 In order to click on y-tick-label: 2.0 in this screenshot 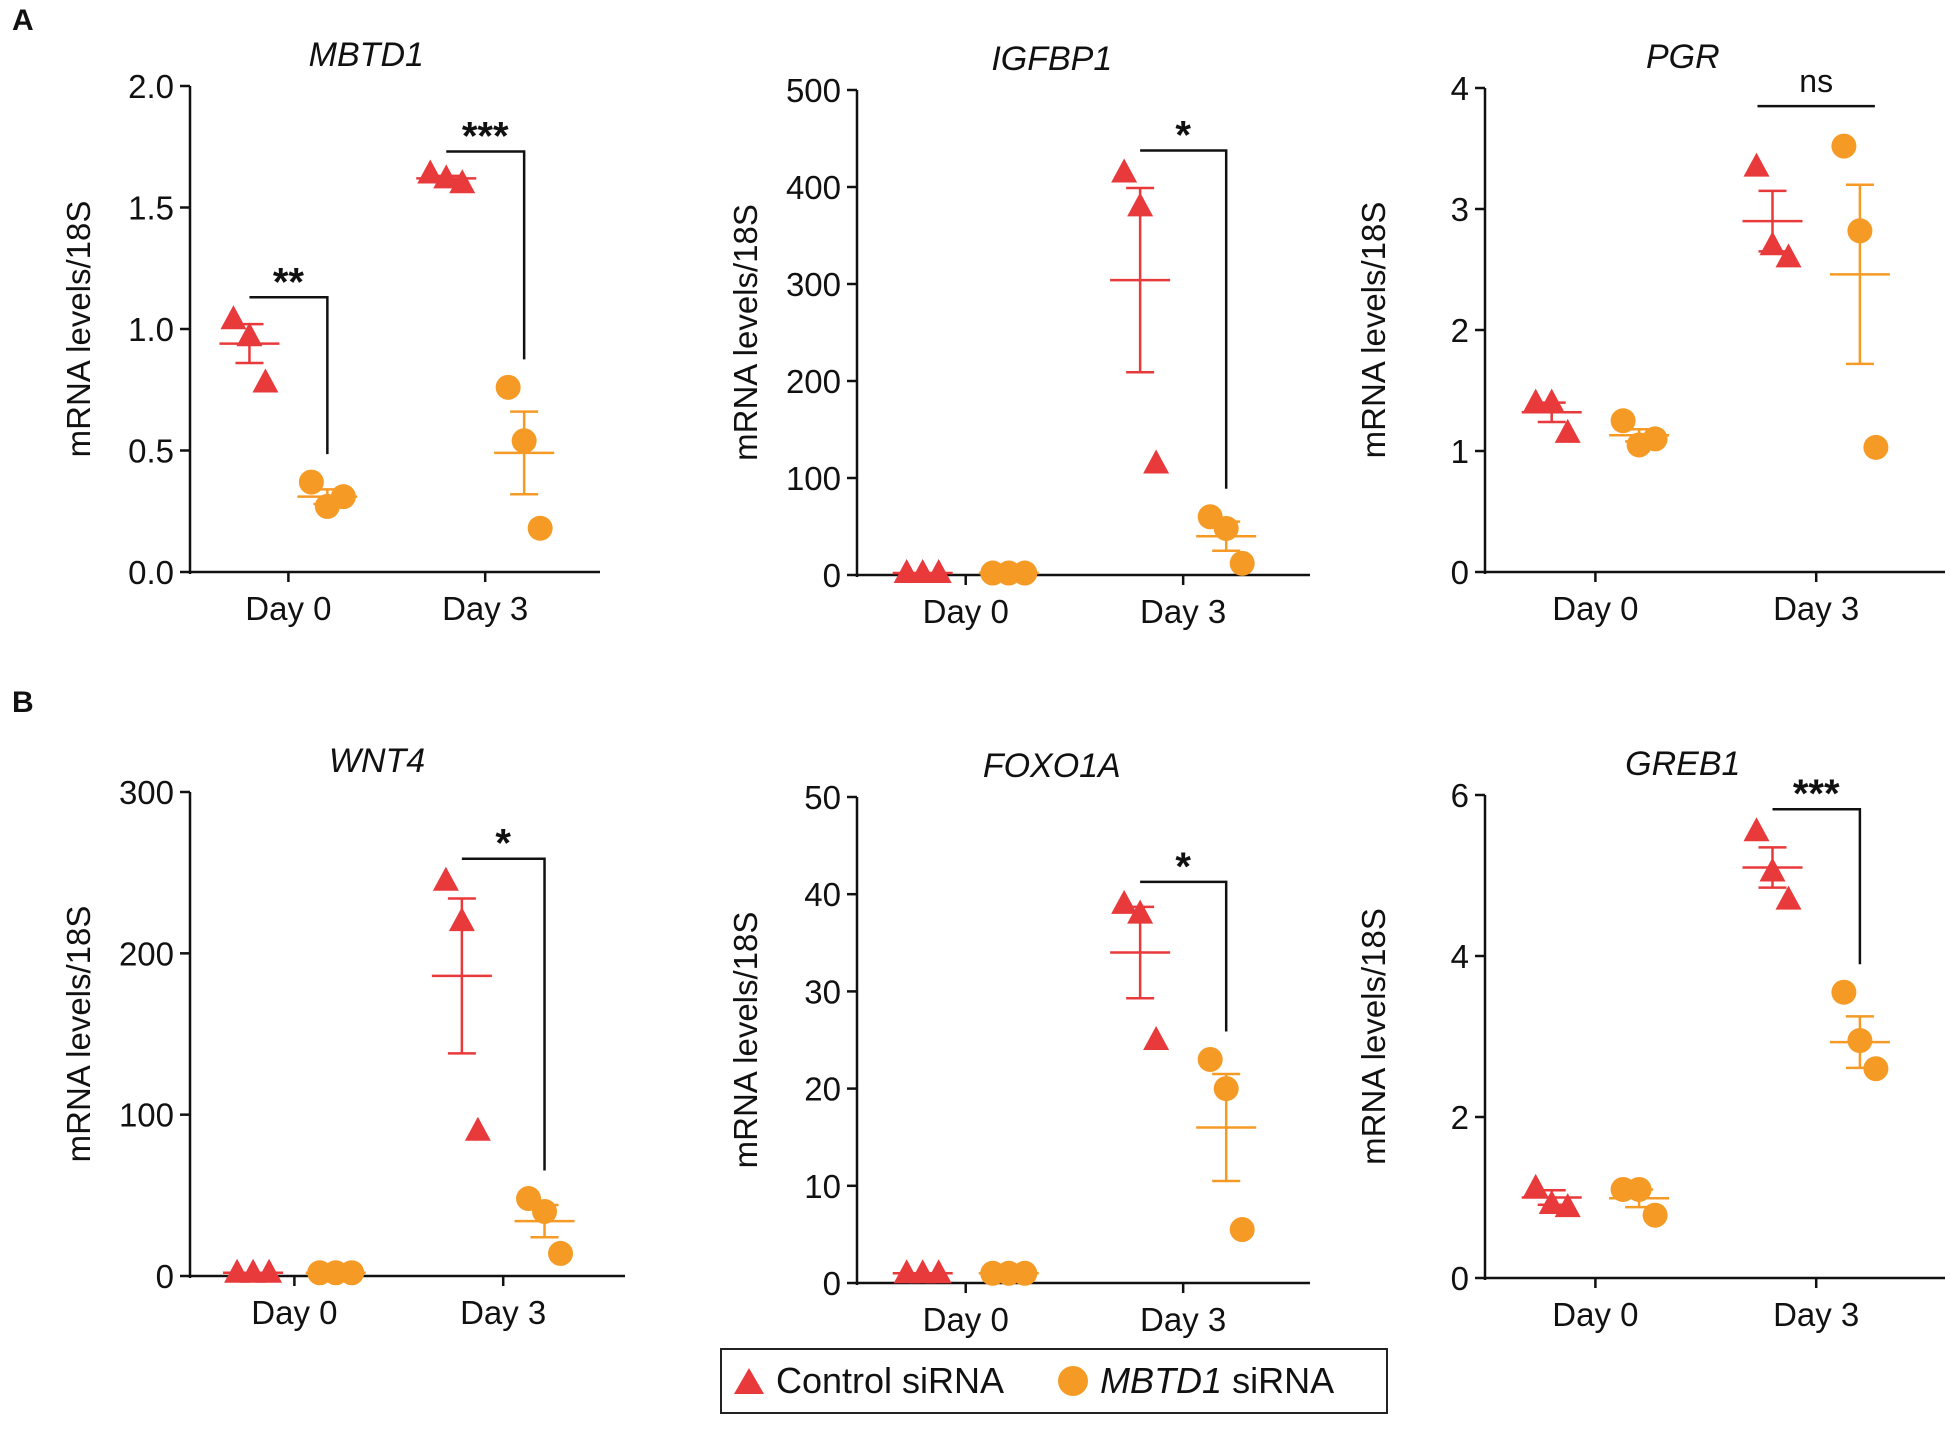, I will do `click(151, 86)`.